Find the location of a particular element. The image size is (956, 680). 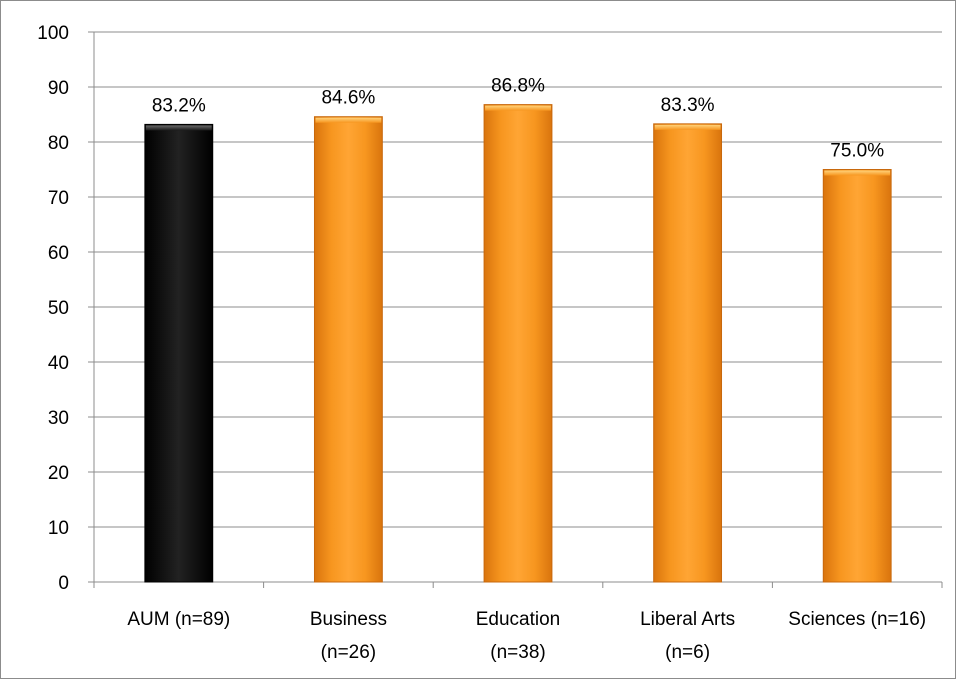

data-label: 83.2% is located at coordinates (179, 105).